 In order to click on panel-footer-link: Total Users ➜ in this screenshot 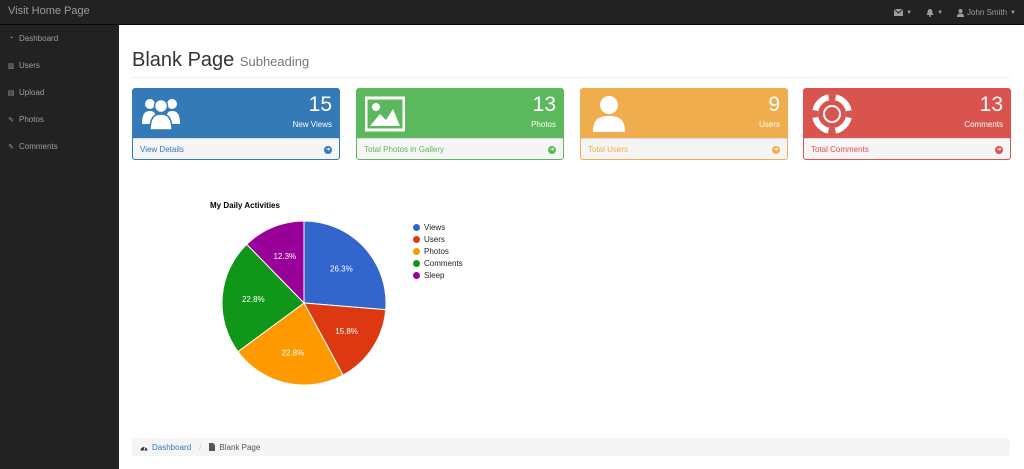, I will do `click(684, 149)`.